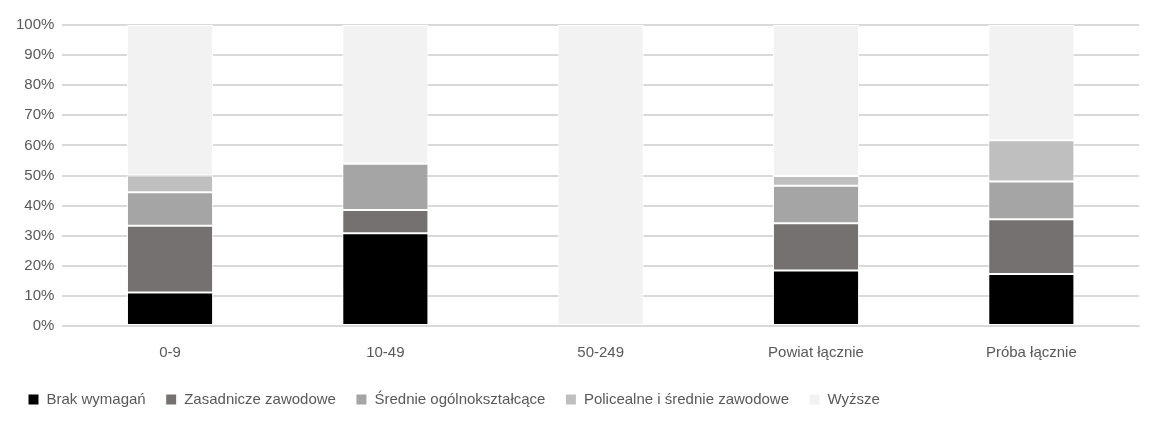  I want to click on legend-label: Średnie ogólnokształcące, so click(460, 398).